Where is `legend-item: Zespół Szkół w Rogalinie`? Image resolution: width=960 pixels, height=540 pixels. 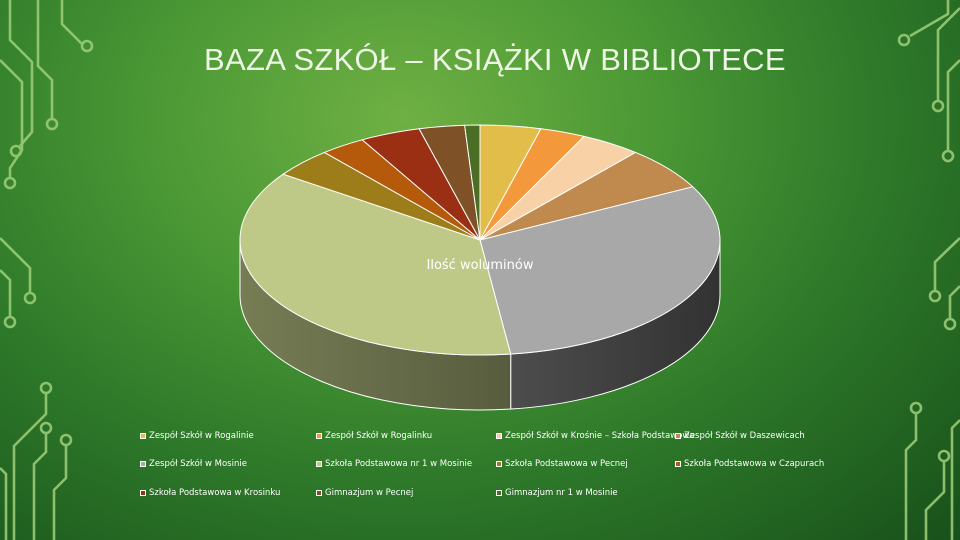
legend-item: Zespół Szkół w Rogalinie is located at coordinates (197, 436).